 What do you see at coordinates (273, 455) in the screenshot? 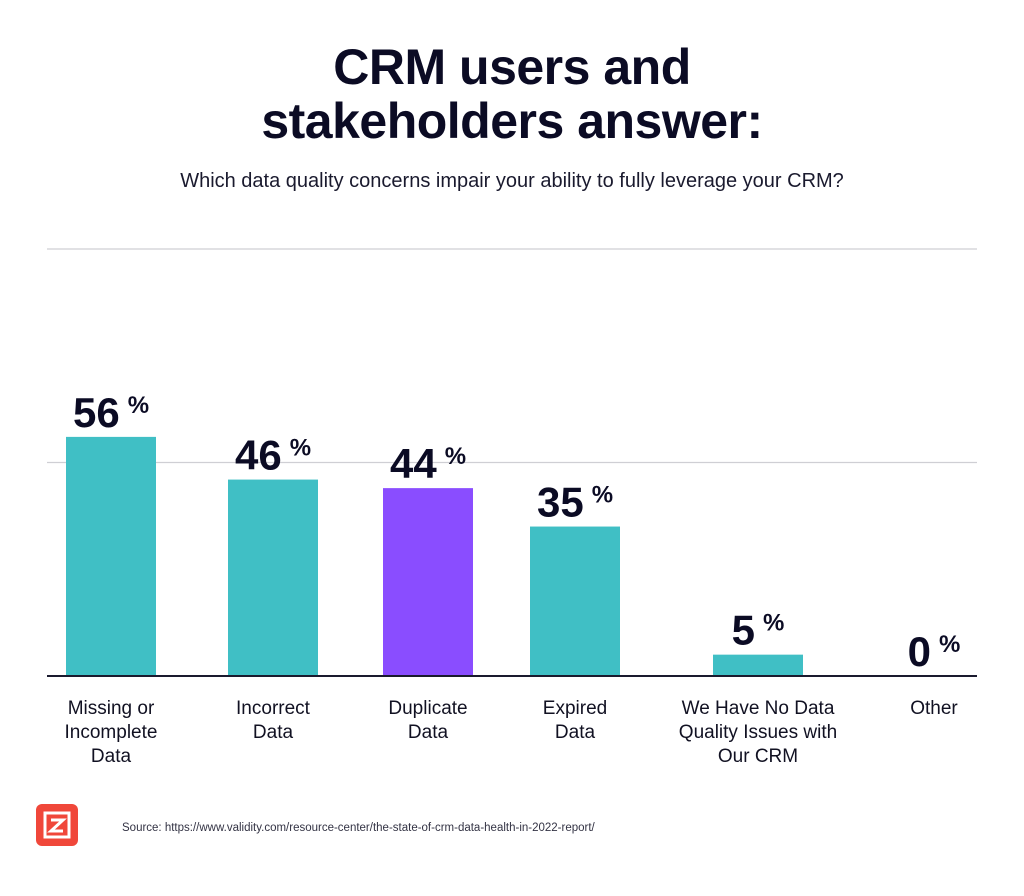
I see `value-label-1: 46%` at bounding box center [273, 455].